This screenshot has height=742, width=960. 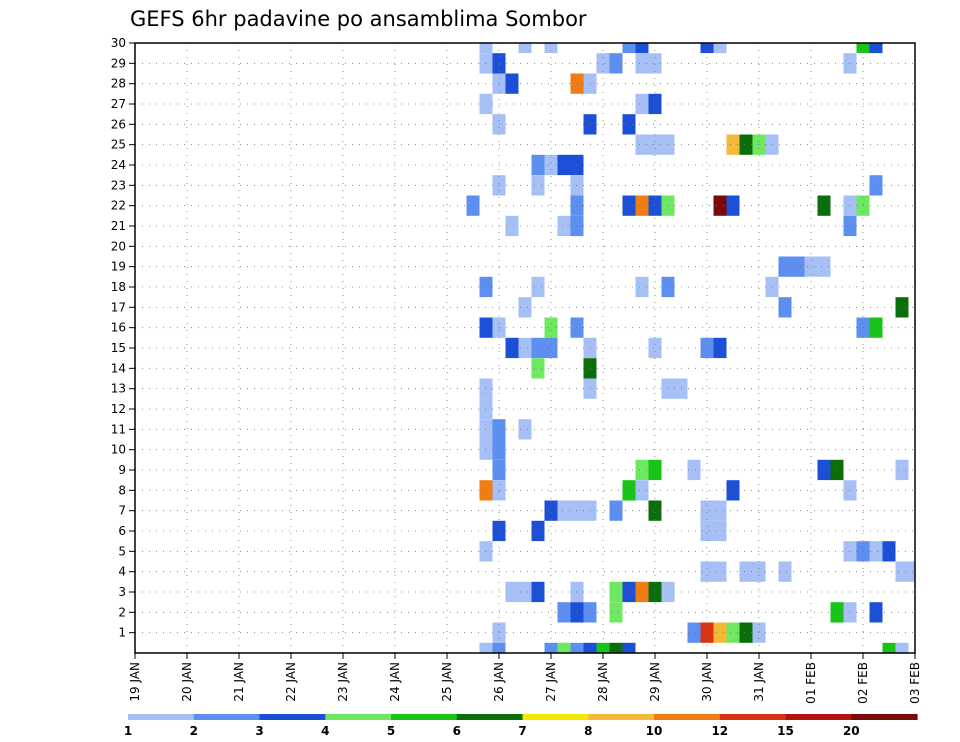 I want to click on colorbar: 1 2 3 4 5 6 7 8 10 12 15 20, so click(x=521, y=726).